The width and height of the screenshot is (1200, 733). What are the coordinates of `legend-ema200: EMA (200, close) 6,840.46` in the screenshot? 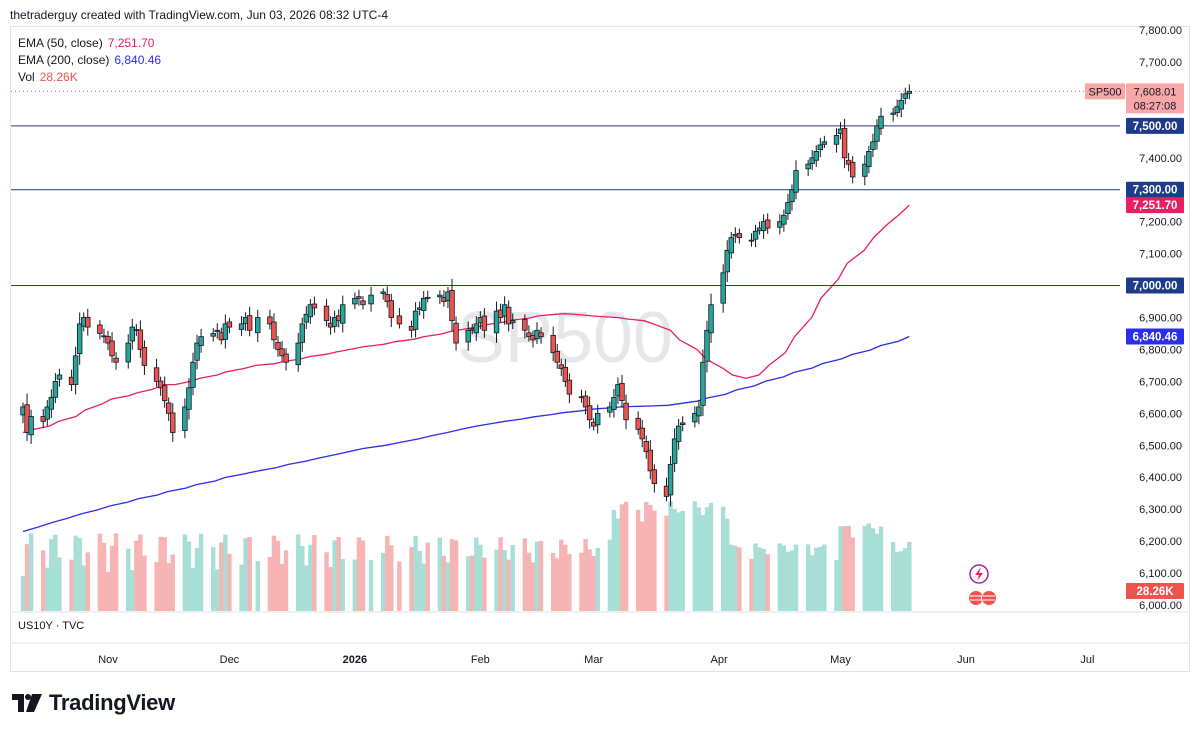 It's located at (89, 60).